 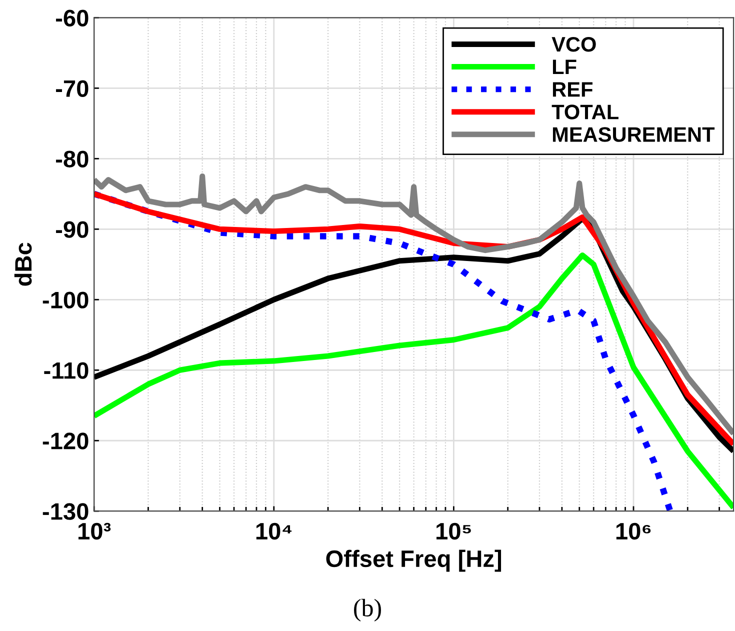 What do you see at coordinates (572, 89) in the screenshot?
I see `legend-label: REF` at bounding box center [572, 89].